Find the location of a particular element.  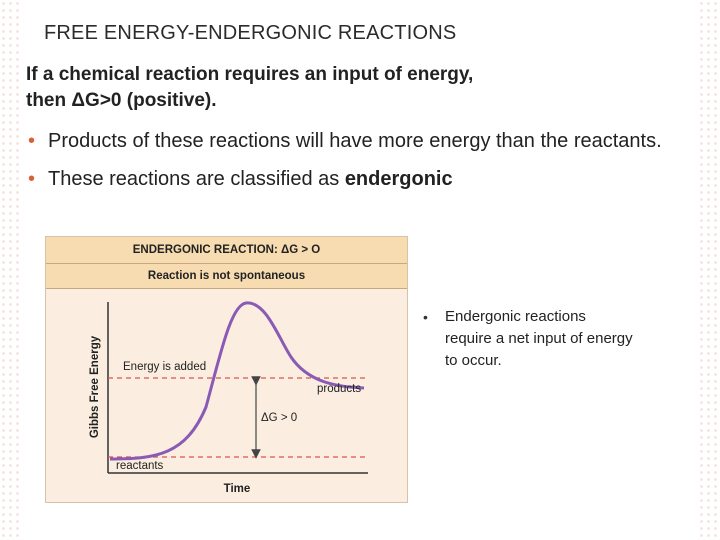

right-decorative-border is located at coordinates (709, 270).